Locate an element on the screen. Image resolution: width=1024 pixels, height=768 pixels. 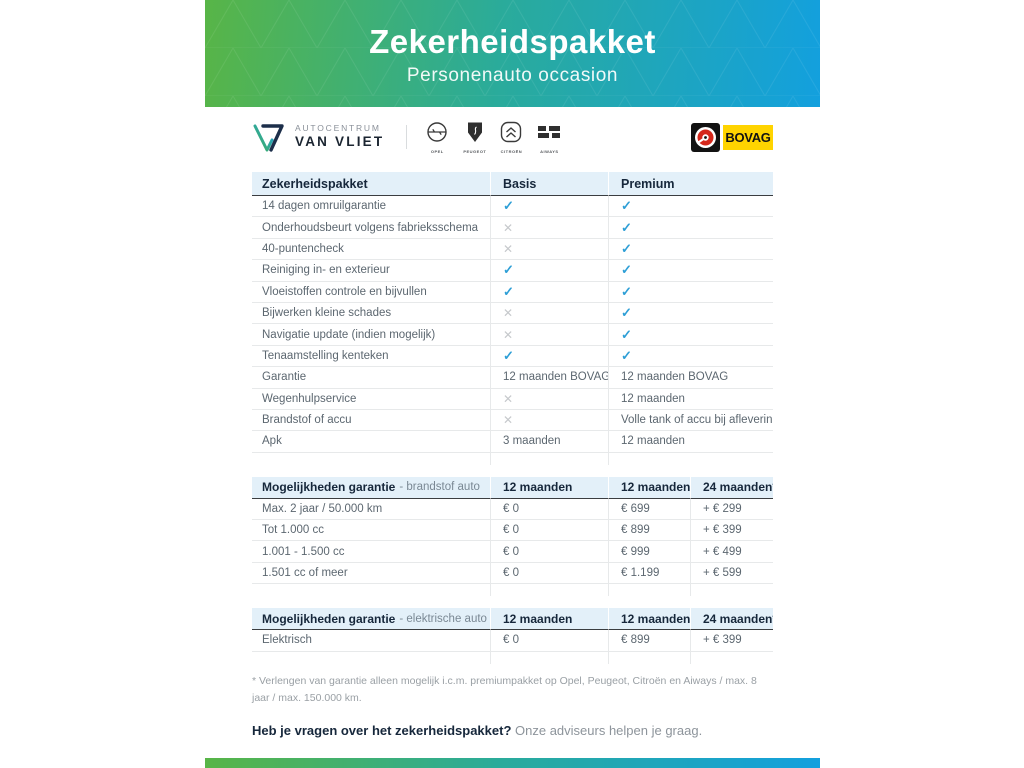
header-banner: Zekerheidspakket Personenauto occasion is located at coordinates (512, 53).